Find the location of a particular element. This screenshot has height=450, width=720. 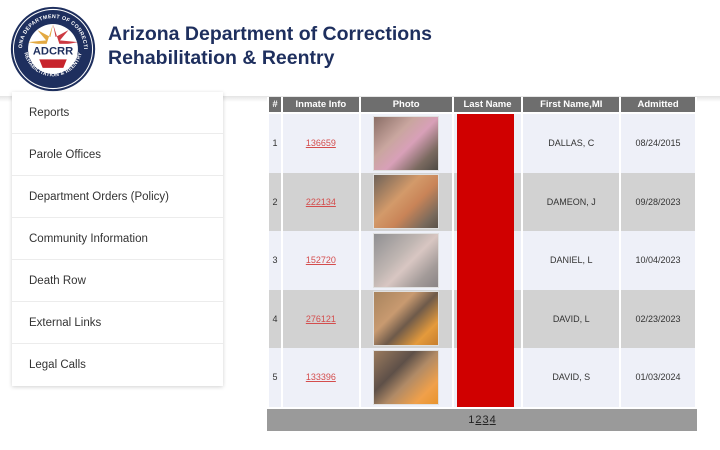

first-name-cell: DALLAS, C is located at coordinates (571, 143).